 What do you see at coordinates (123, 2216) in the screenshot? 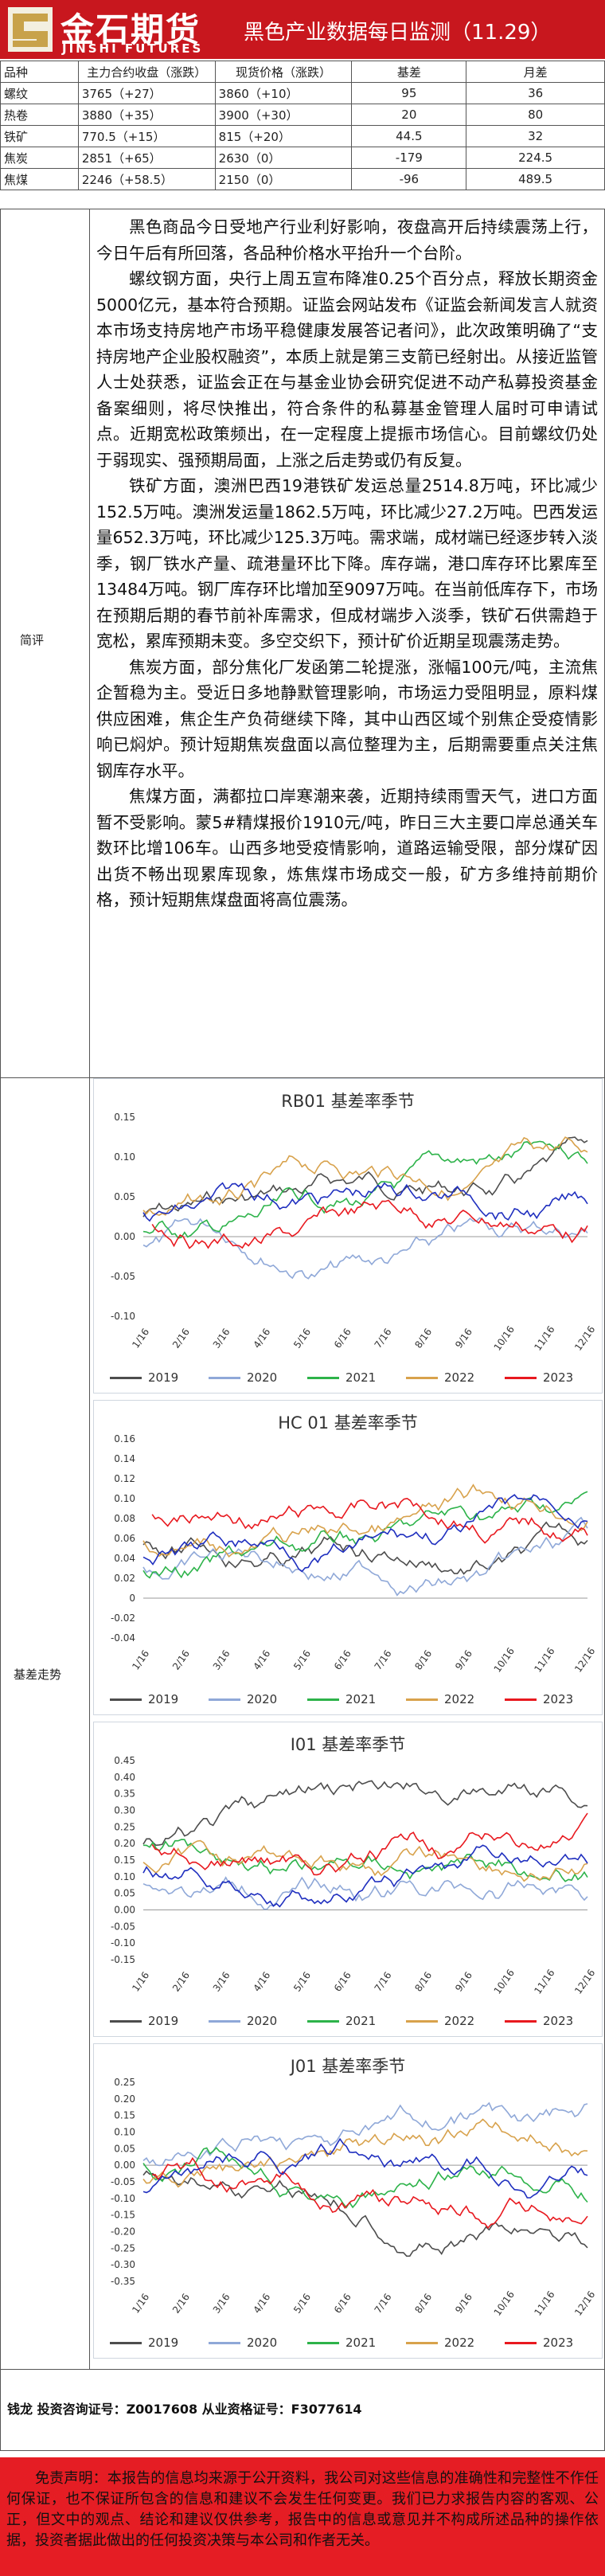
I see `y-tick-label: -0.15` at bounding box center [123, 2216].